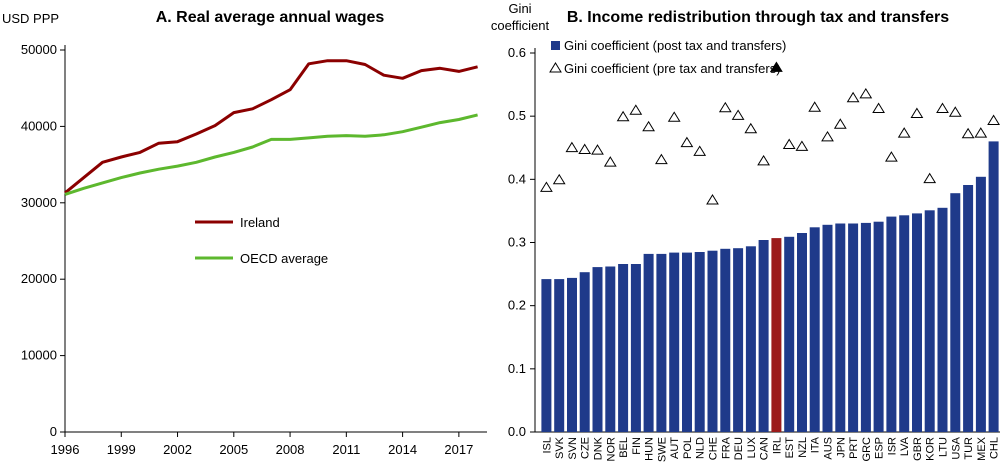 The width and height of the screenshot is (1000, 462). Describe the element at coordinates (891, 156) in the screenshot. I see `marker-isr` at that location.